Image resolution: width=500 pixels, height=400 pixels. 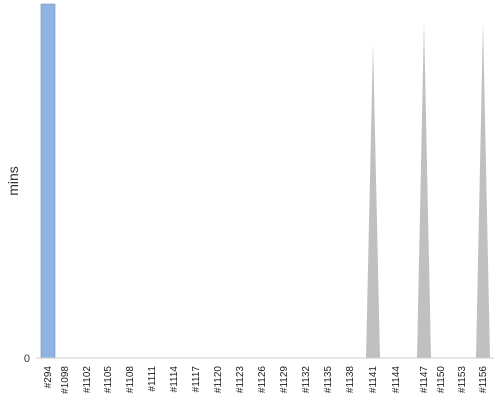 What do you see at coordinates (396, 380) in the screenshot?
I see `x-tick-label: #1144` at bounding box center [396, 380].